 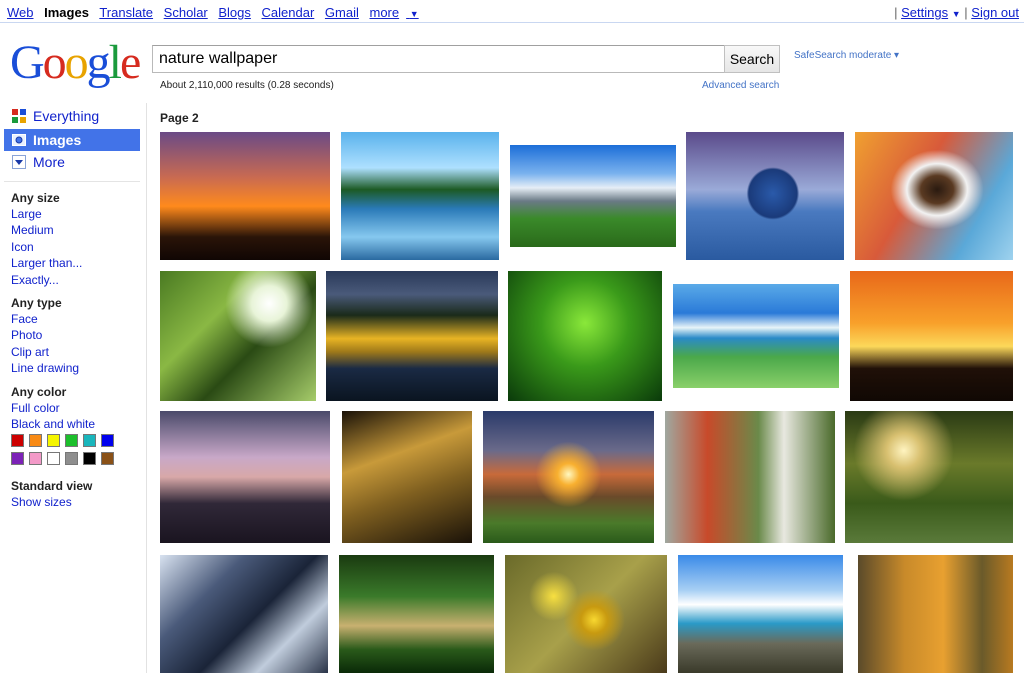 What do you see at coordinates (45, 368) in the screenshot?
I see `filter-type-line-drawing: Line drawing` at bounding box center [45, 368].